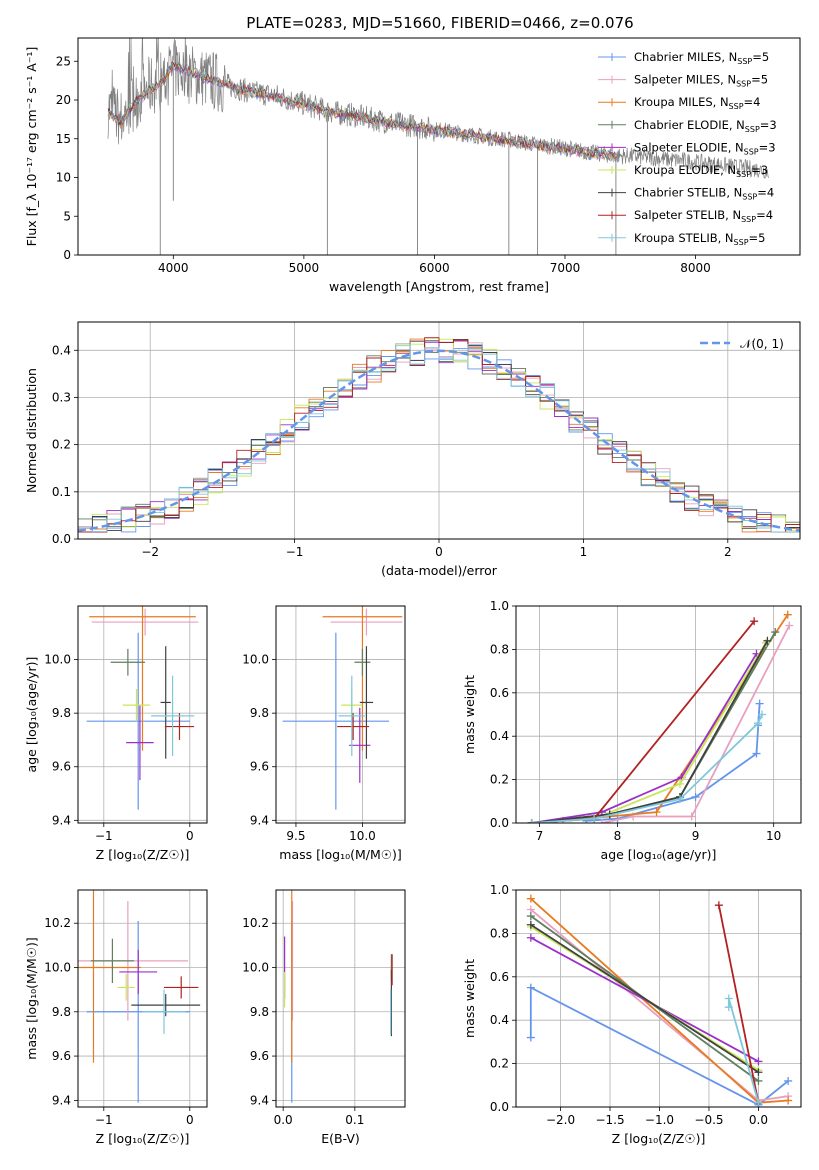  Describe the element at coordinates (324, 1017) in the screenshot. I see `mass-vs-reddening-panel: 0.0 0.1 9.4 9.6 9.8 10.0 10.2 E(B-V)` at that location.